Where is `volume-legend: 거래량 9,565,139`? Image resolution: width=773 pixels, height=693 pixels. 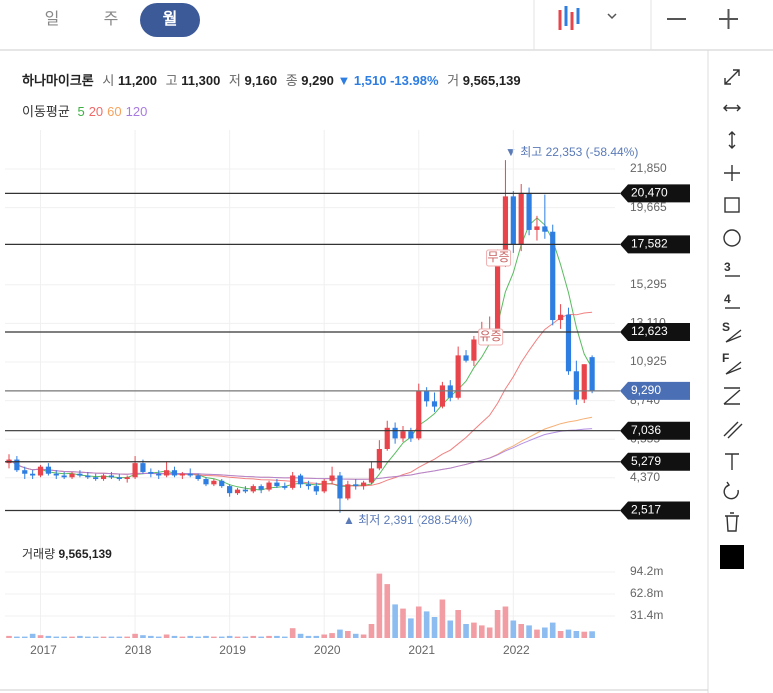
volume-legend: 거래량 9,565,139 is located at coordinates (67, 553).